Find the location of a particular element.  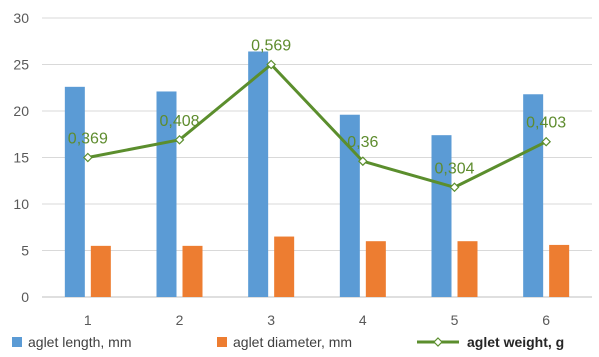

y-tick-label: 5 is located at coordinates (25, 251).